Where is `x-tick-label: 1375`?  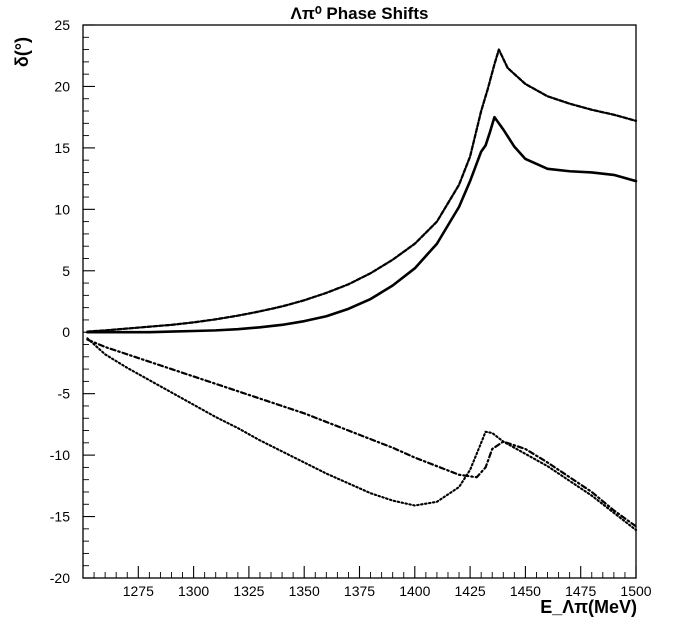
x-tick-label: 1375 is located at coordinates (359, 591).